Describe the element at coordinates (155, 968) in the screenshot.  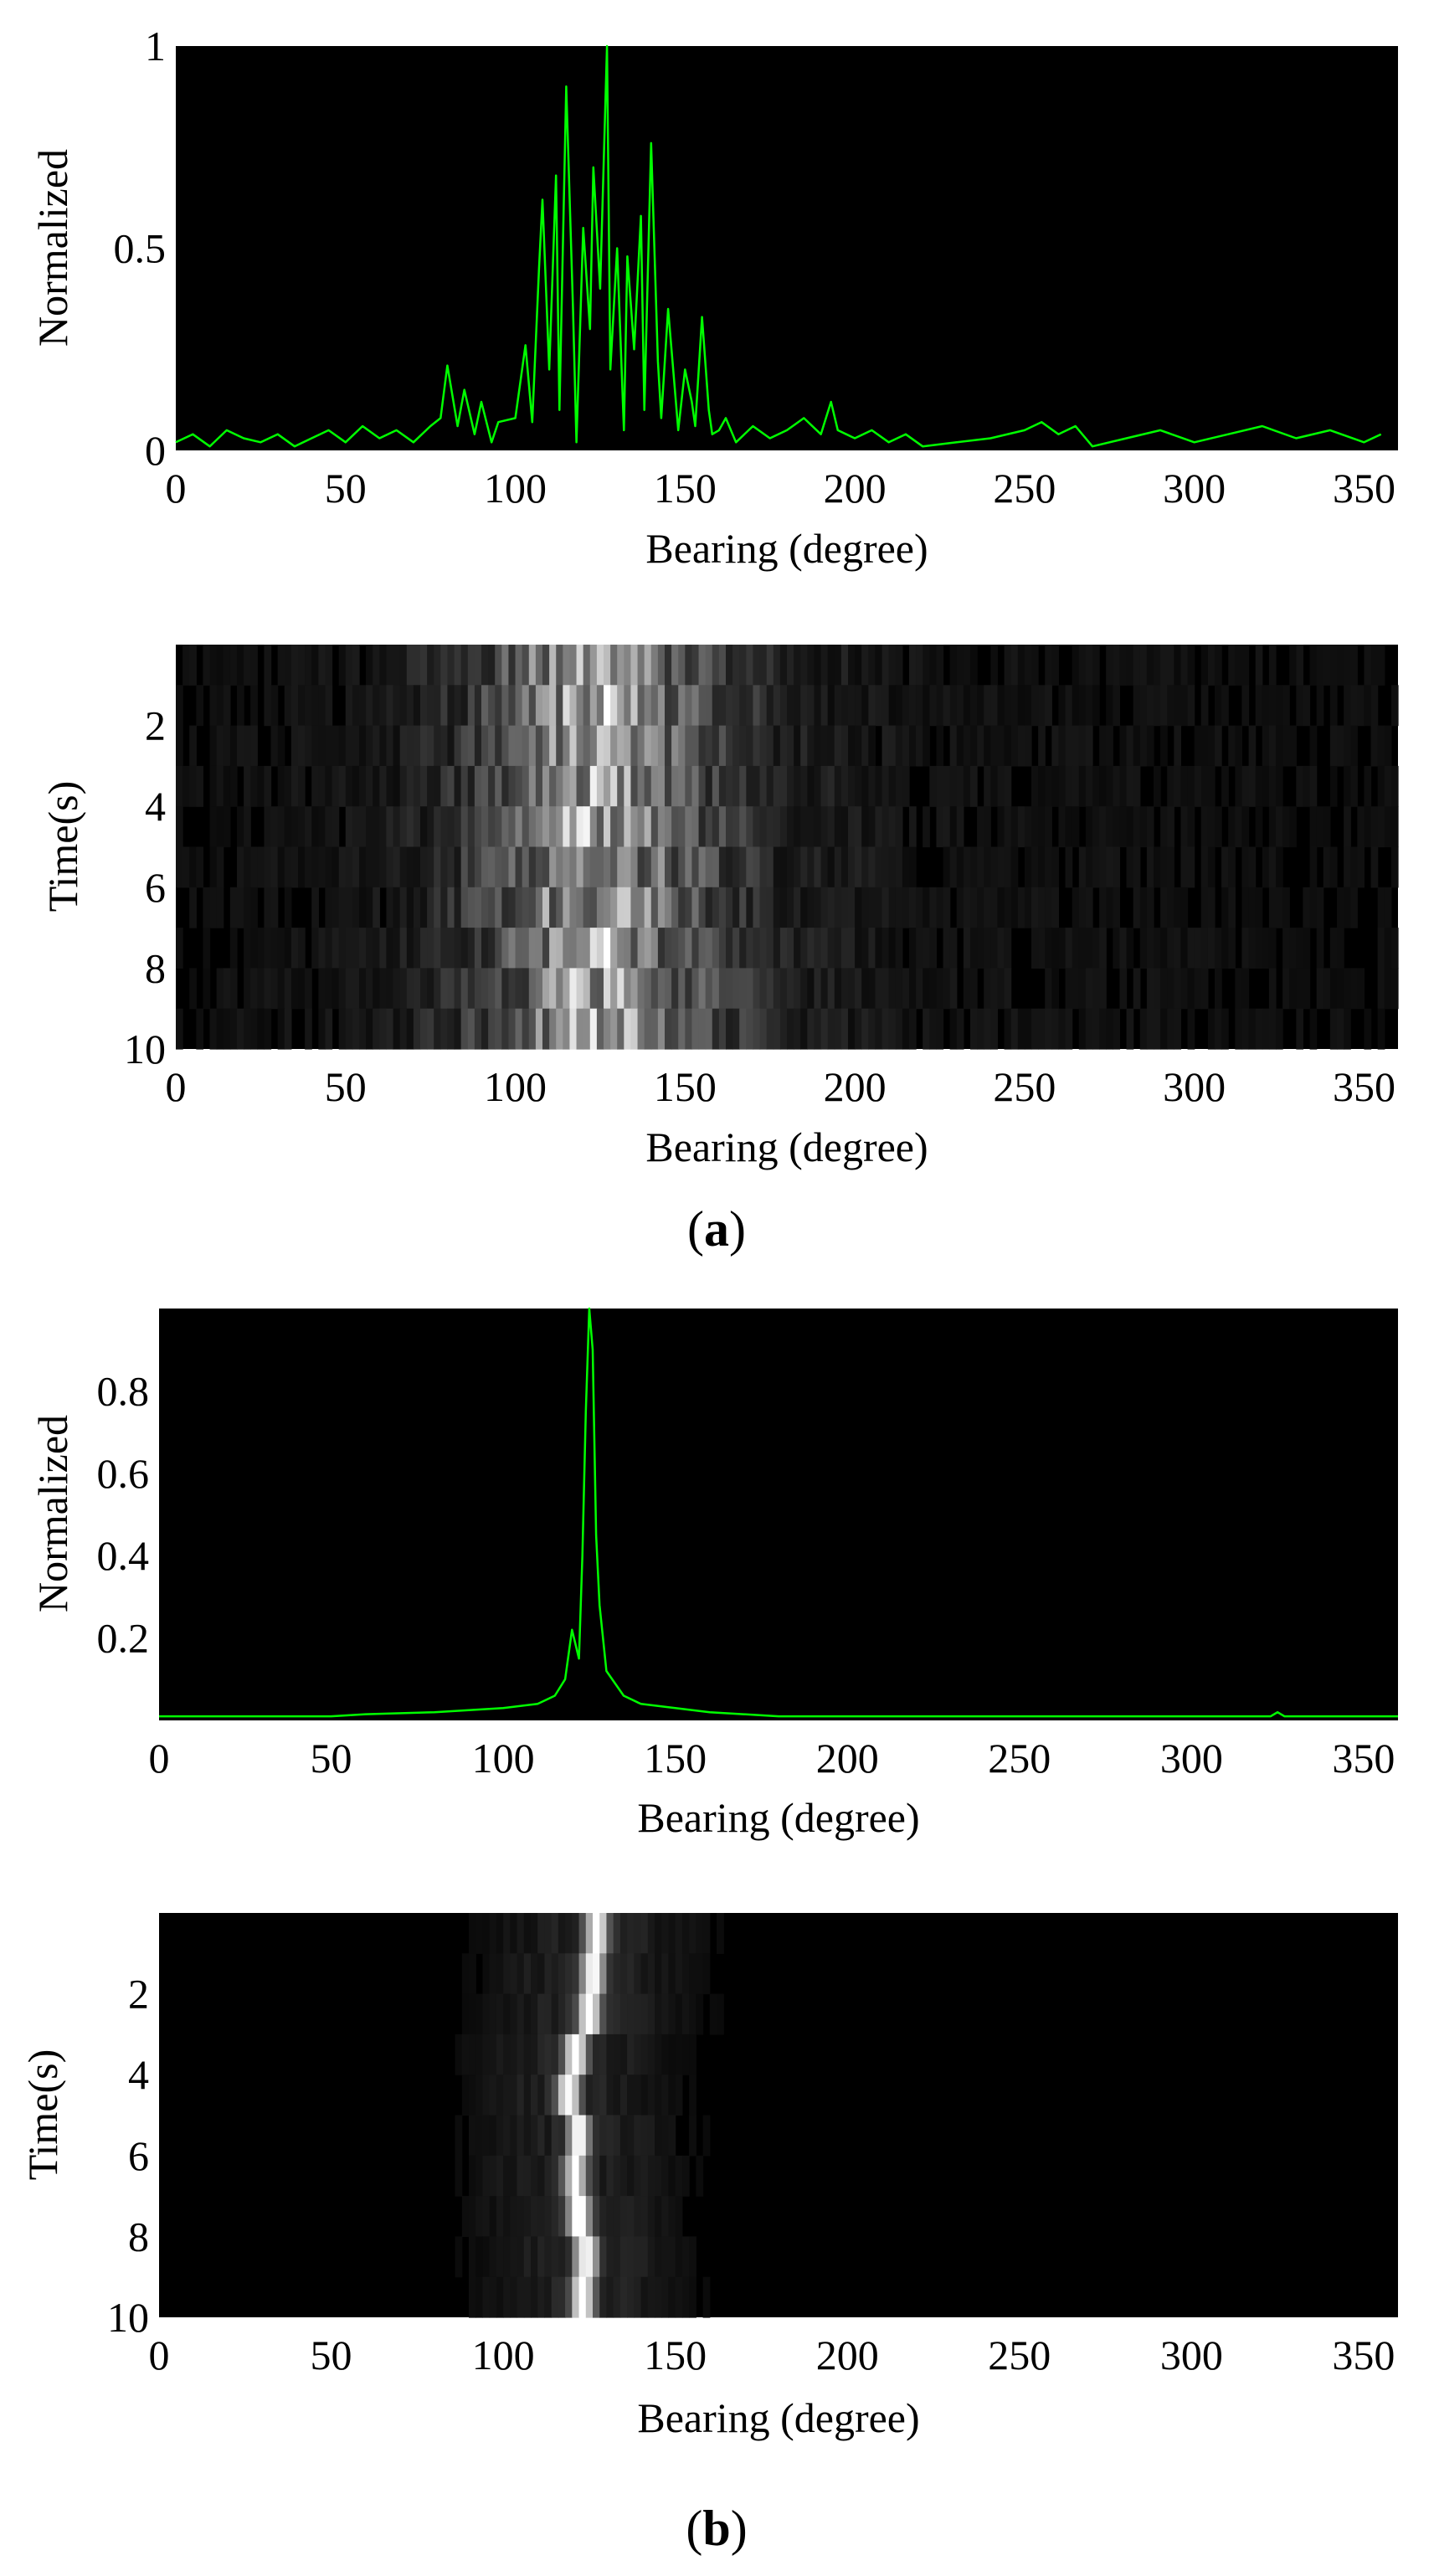
I see `y-tick-label: 8` at that location.